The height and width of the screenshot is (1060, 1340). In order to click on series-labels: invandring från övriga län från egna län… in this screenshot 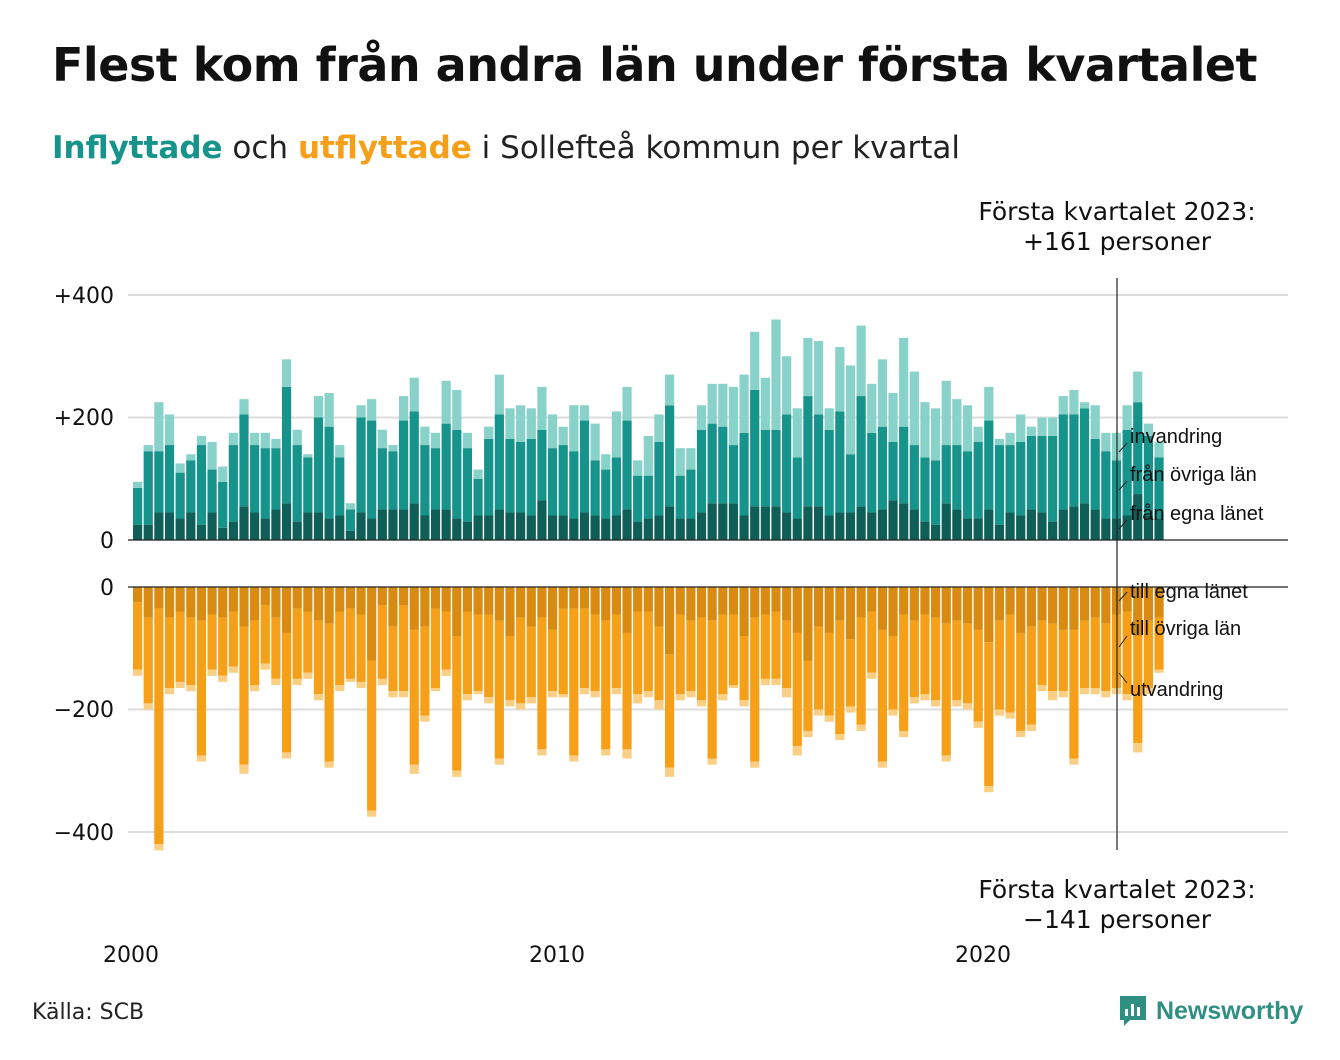, I will do `click(1191, 563)`.